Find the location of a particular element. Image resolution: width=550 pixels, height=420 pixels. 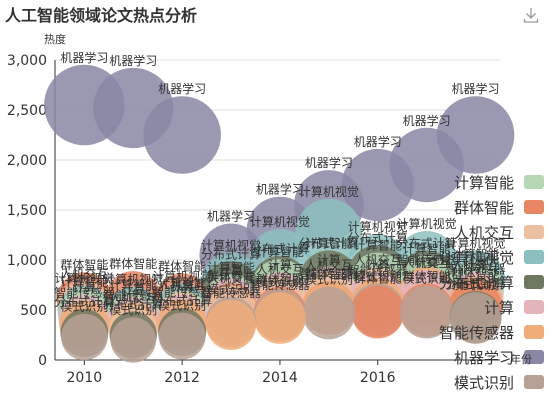

legend-item: 群体智能 is located at coordinates (499, 208).